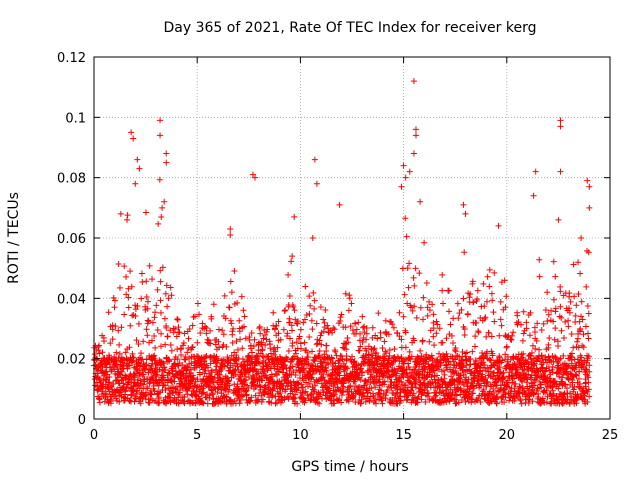 Image resolution: width=640 pixels, height=485 pixels. I want to click on x-tick-label: 10, so click(300, 435).